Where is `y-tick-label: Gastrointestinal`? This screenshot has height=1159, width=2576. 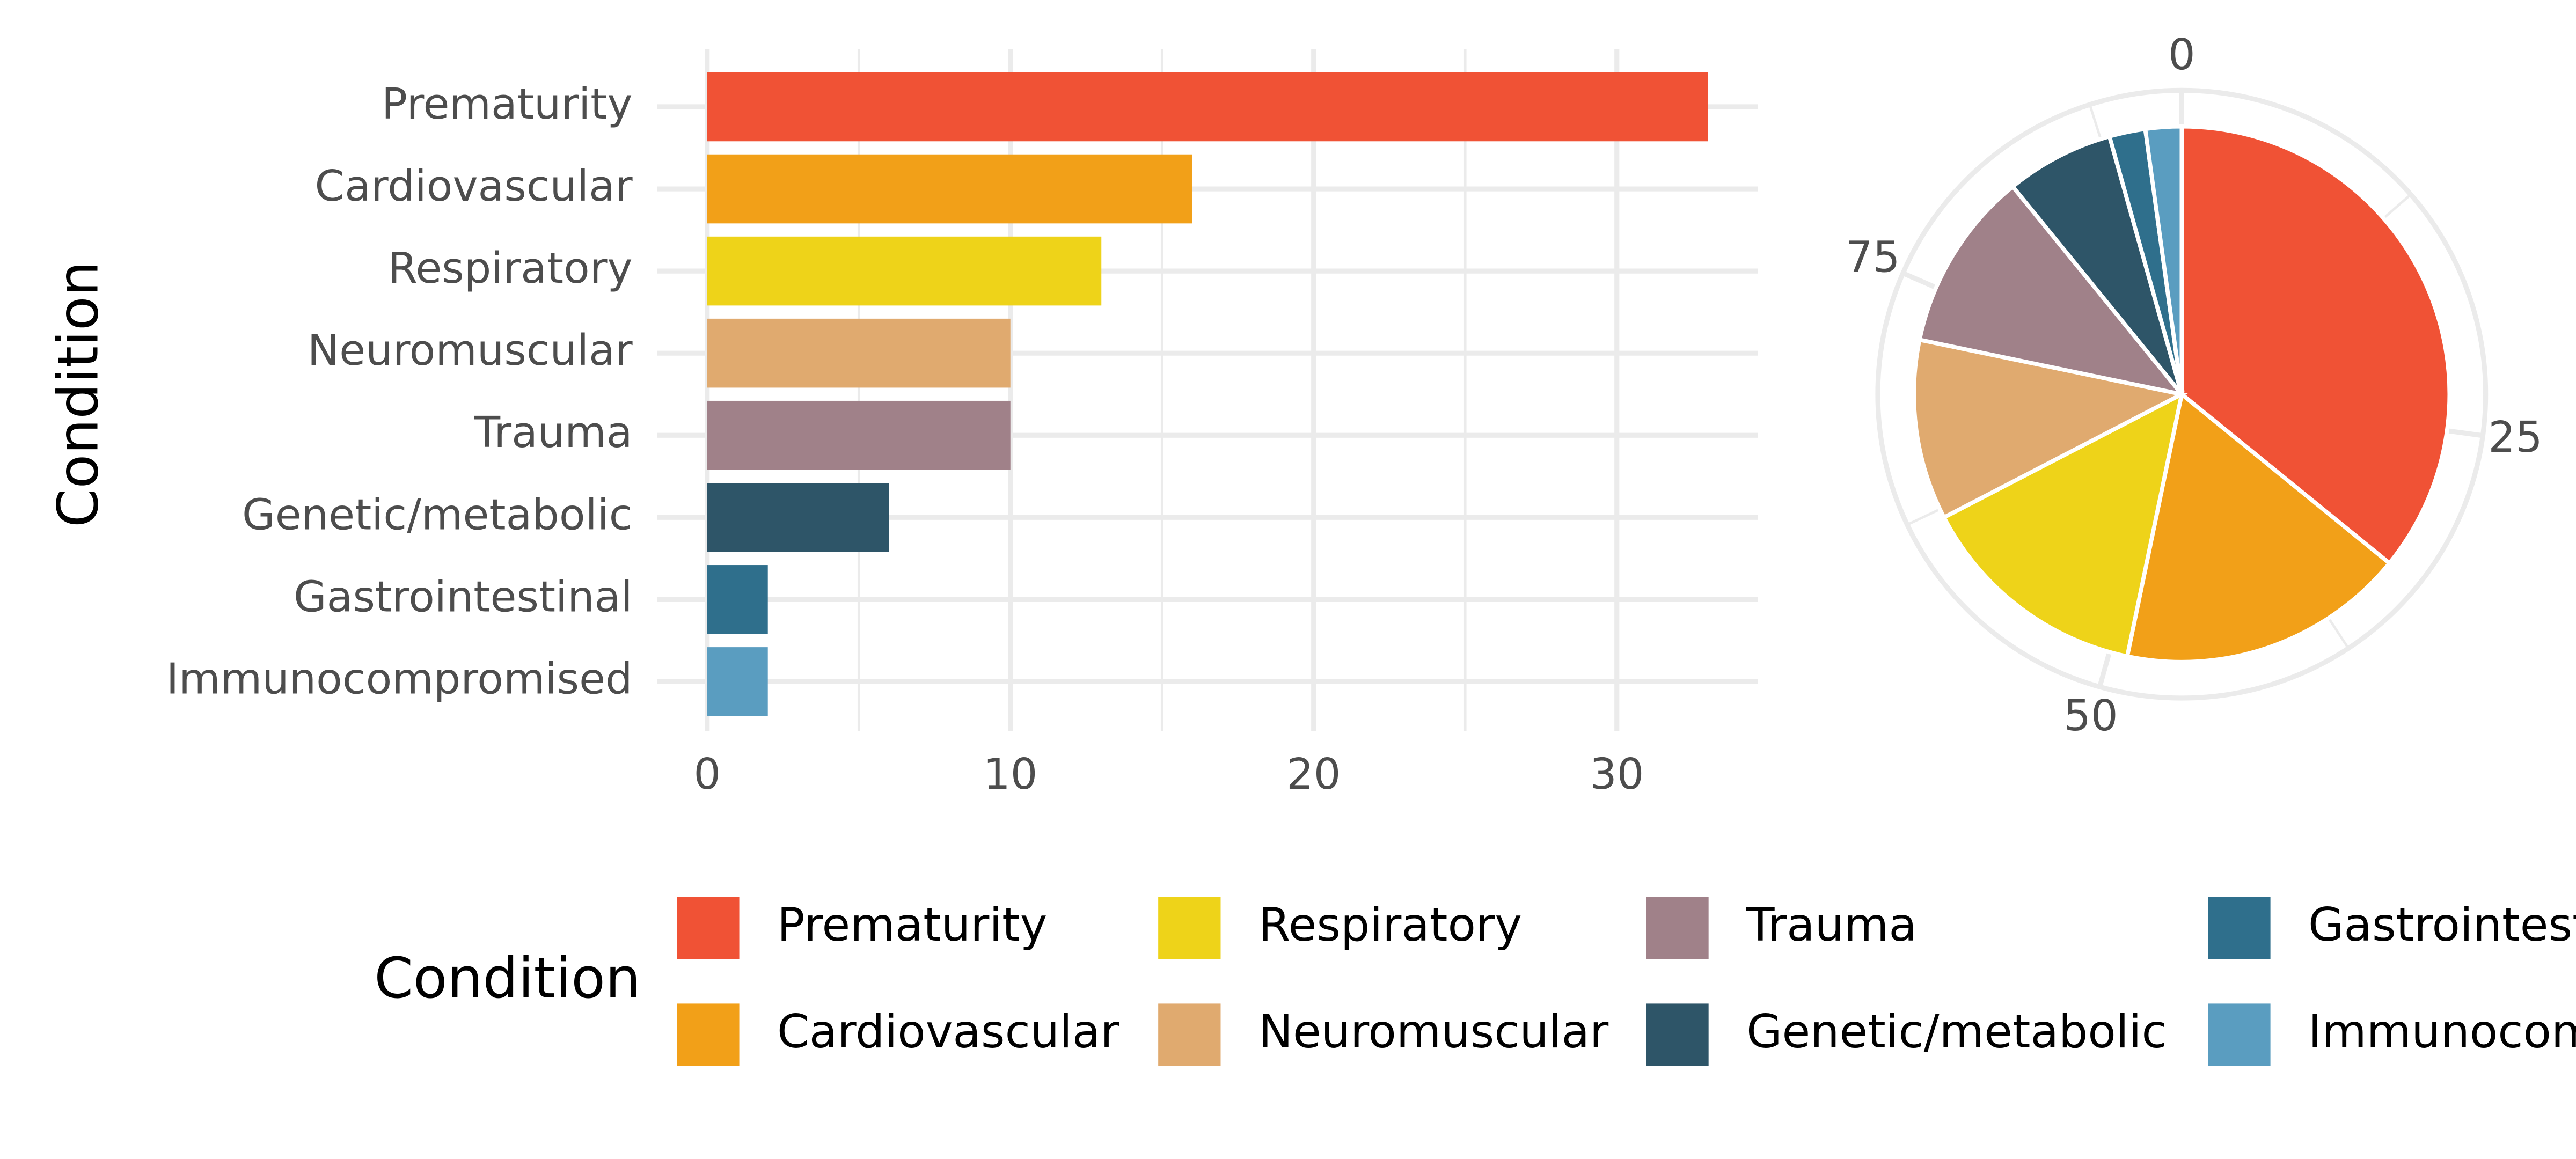 y-tick-label: Gastrointestinal is located at coordinates (463, 596).